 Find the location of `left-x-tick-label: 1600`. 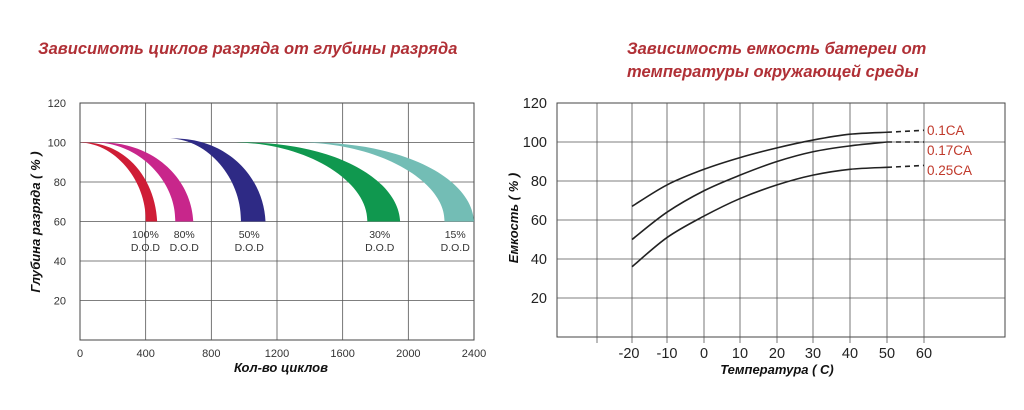

left-x-tick-label: 1600 is located at coordinates (342, 354).